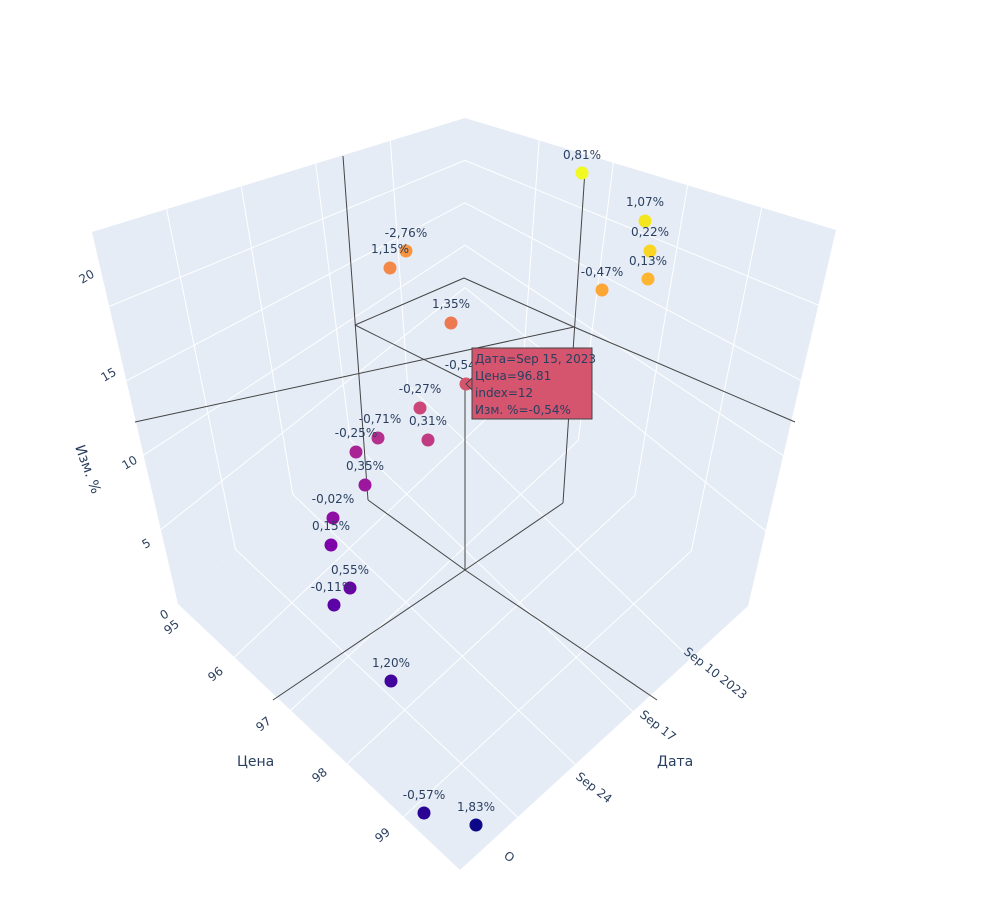 This screenshot has height=905, width=988. What do you see at coordinates (109, 375) in the screenshot?
I see `z-tick: 15` at bounding box center [109, 375].